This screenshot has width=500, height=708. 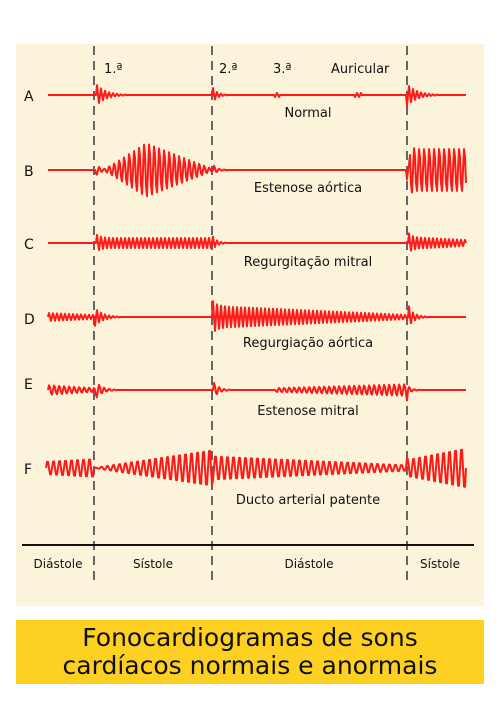 What do you see at coordinates (28, 385) in the screenshot?
I see `row-letter-e: E` at bounding box center [28, 385].